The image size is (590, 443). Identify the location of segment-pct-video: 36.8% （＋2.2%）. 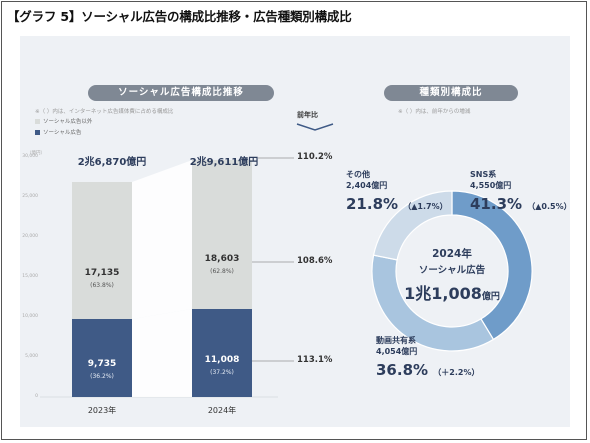
(427, 370).